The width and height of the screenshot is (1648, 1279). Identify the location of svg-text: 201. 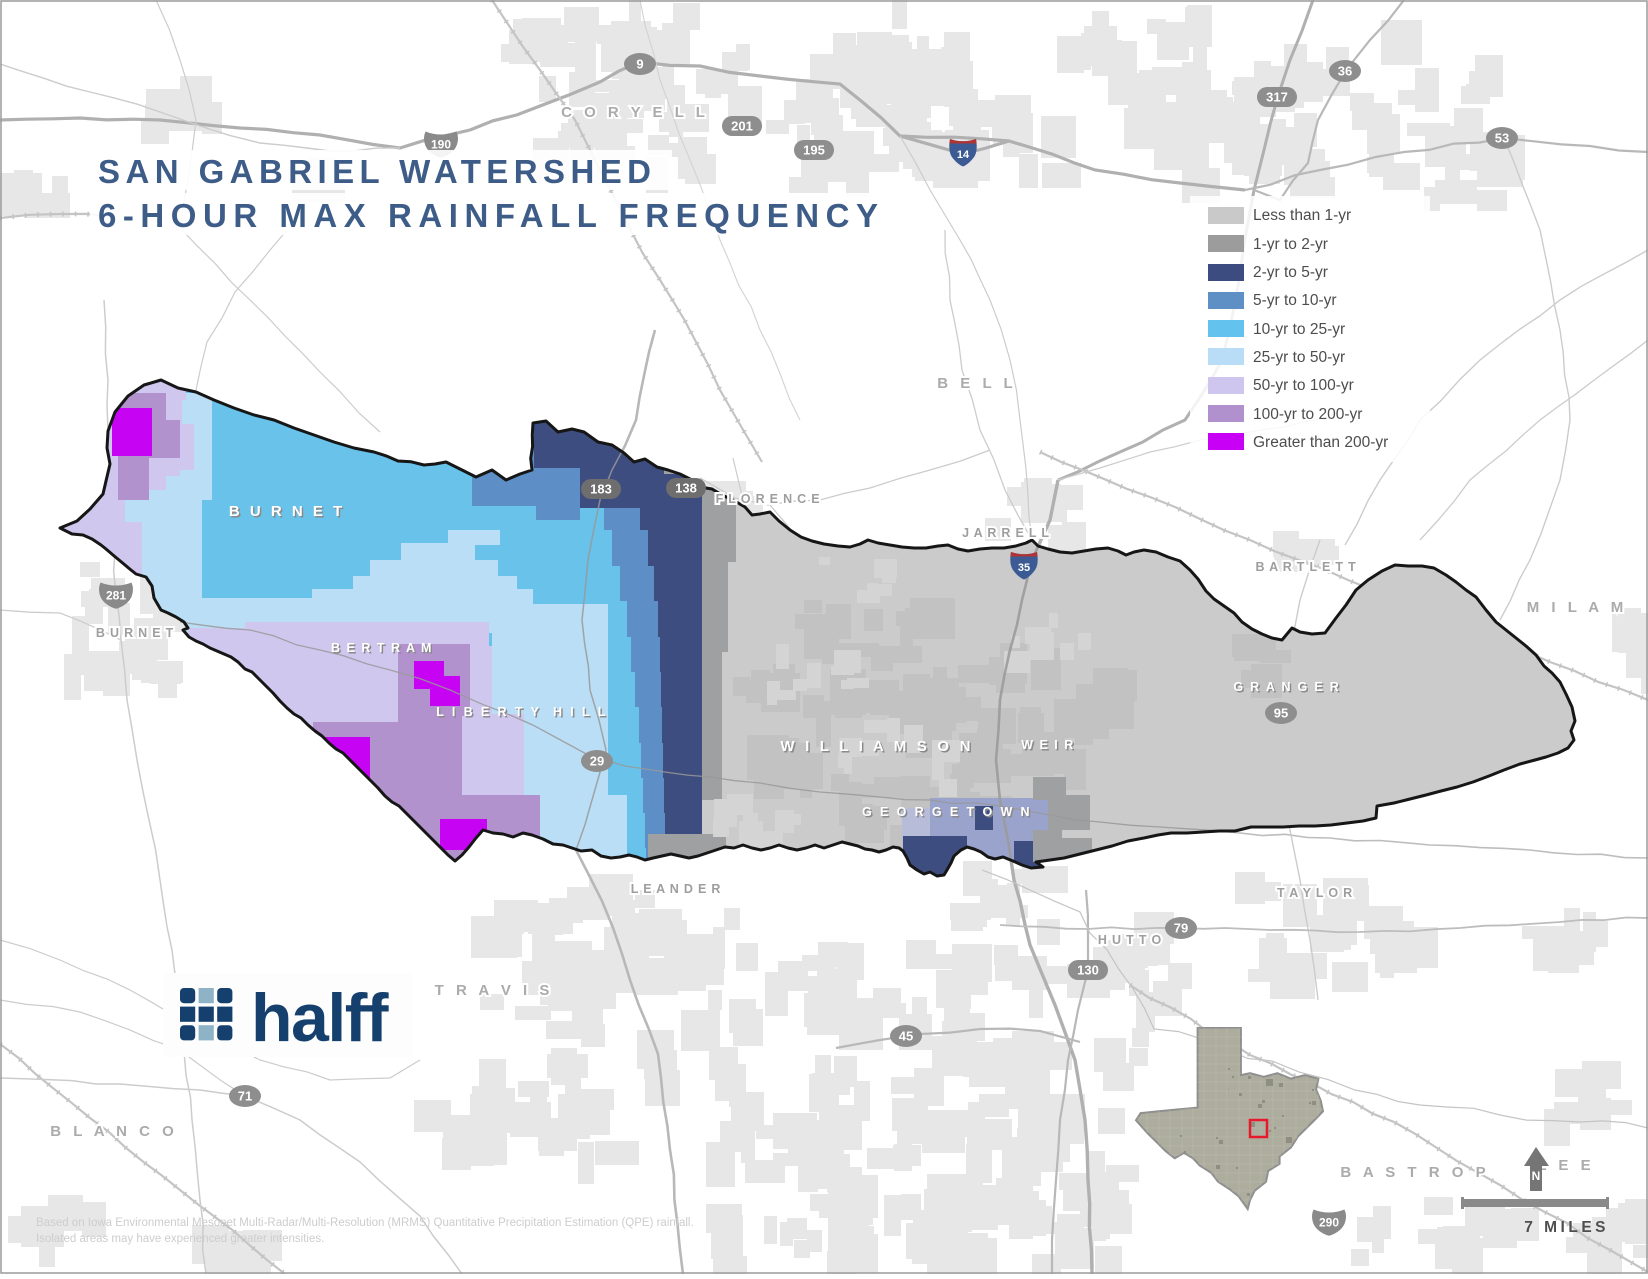
(742, 126).